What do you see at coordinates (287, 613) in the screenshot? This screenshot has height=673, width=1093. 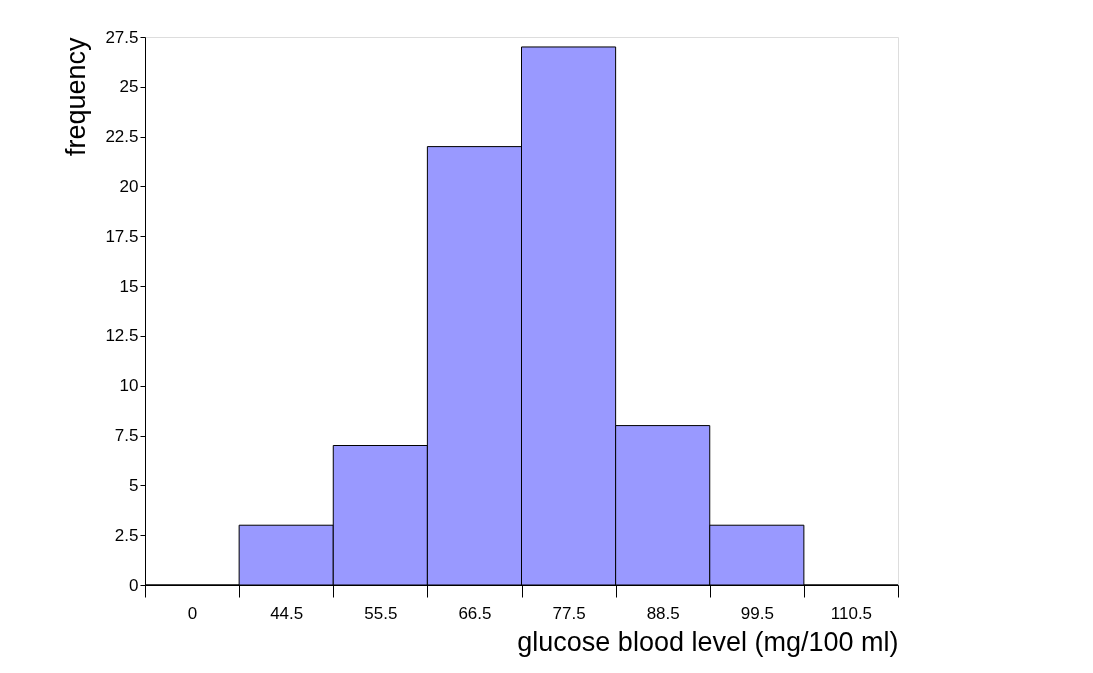 I see `x-tick-label: 44.5` at bounding box center [287, 613].